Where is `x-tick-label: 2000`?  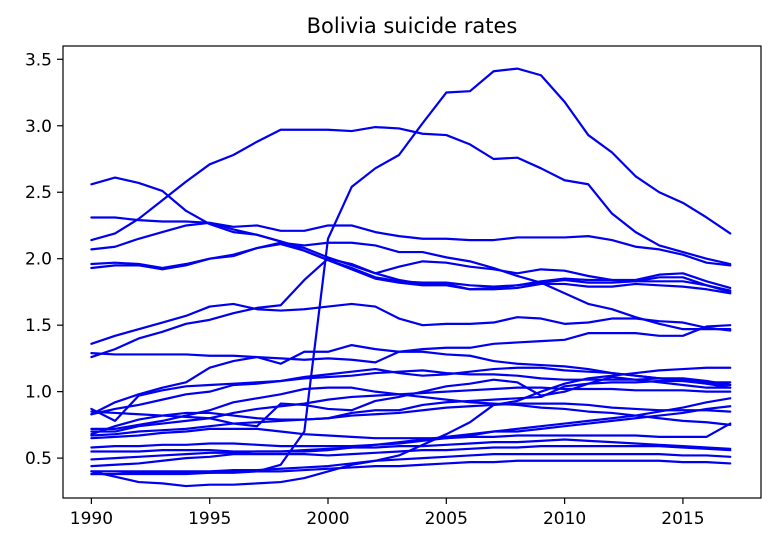 x-tick-label: 2000 is located at coordinates (327, 519).